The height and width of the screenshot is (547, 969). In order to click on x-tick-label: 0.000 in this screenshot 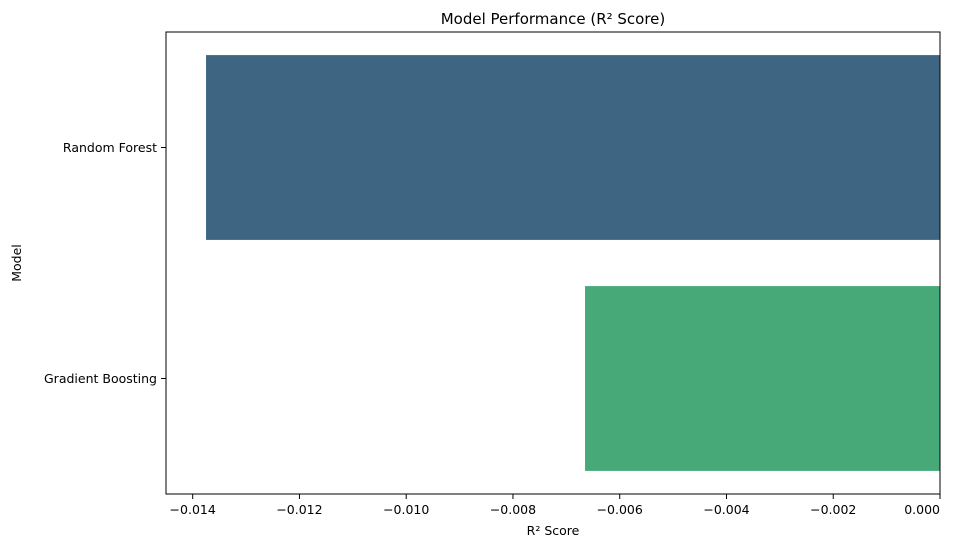, I will do `click(922, 509)`.